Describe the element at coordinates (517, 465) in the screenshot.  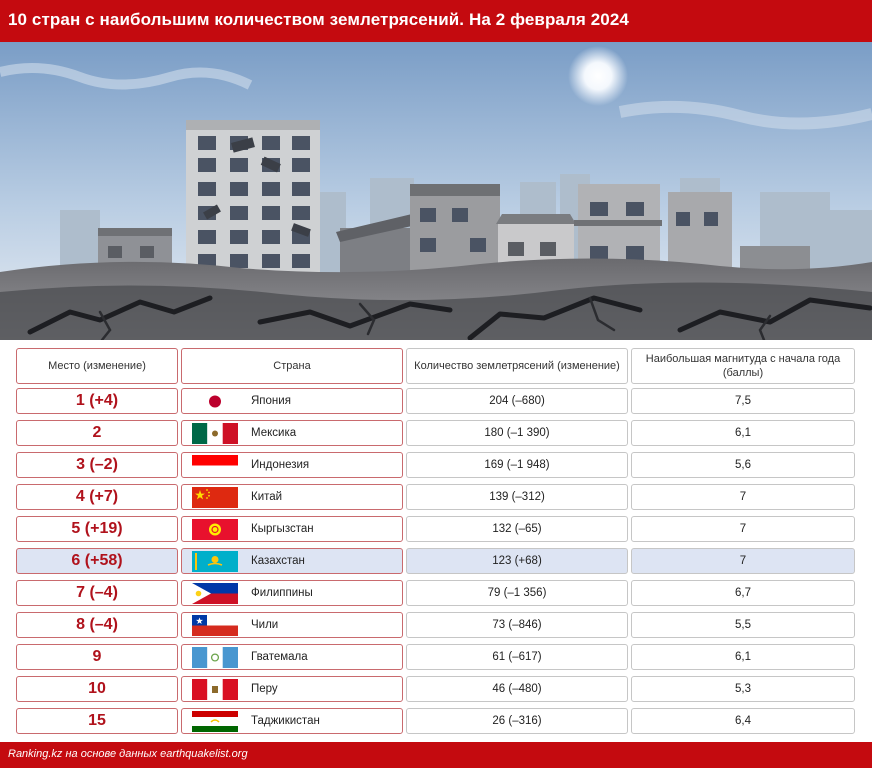
I see `quakes-cell: 169 (–1 948)` at that location.